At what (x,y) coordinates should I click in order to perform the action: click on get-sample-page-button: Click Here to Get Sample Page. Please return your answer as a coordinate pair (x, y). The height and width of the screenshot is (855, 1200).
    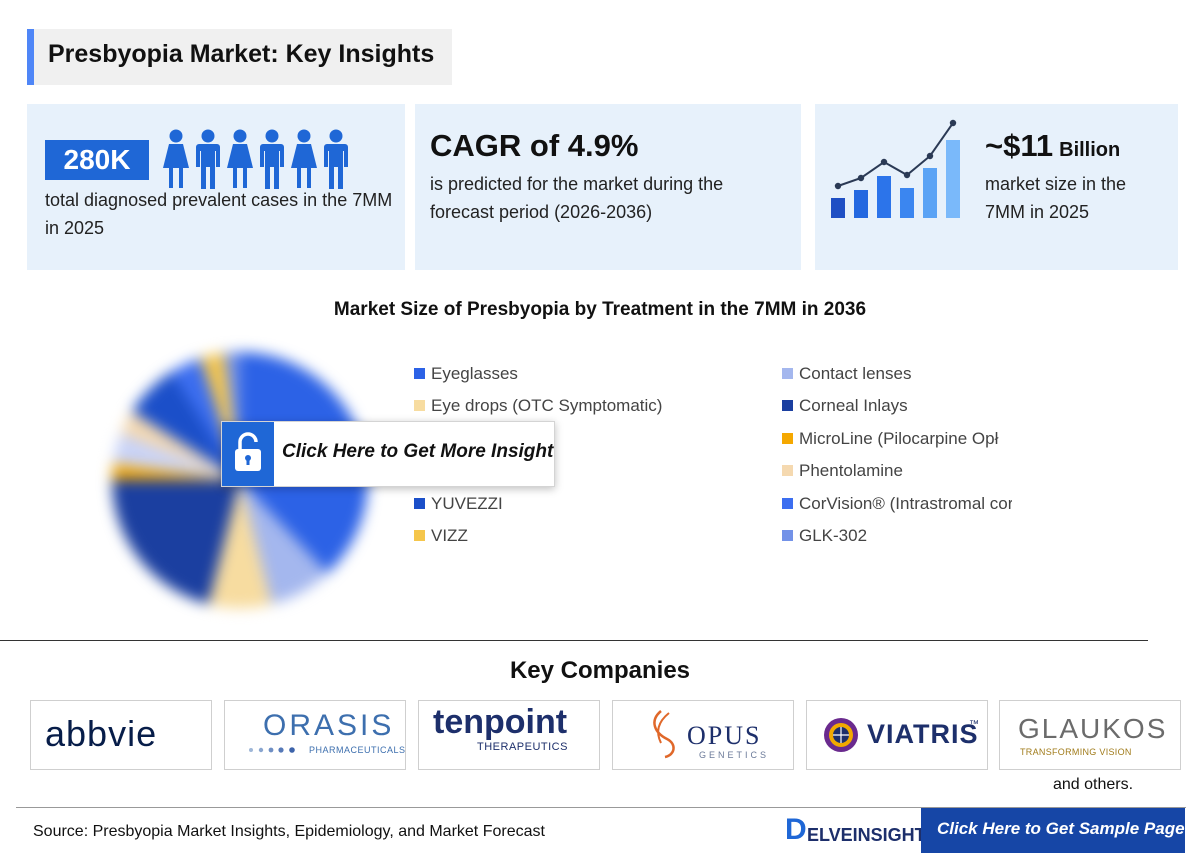
    Looking at the image, I should click on (1053, 830).